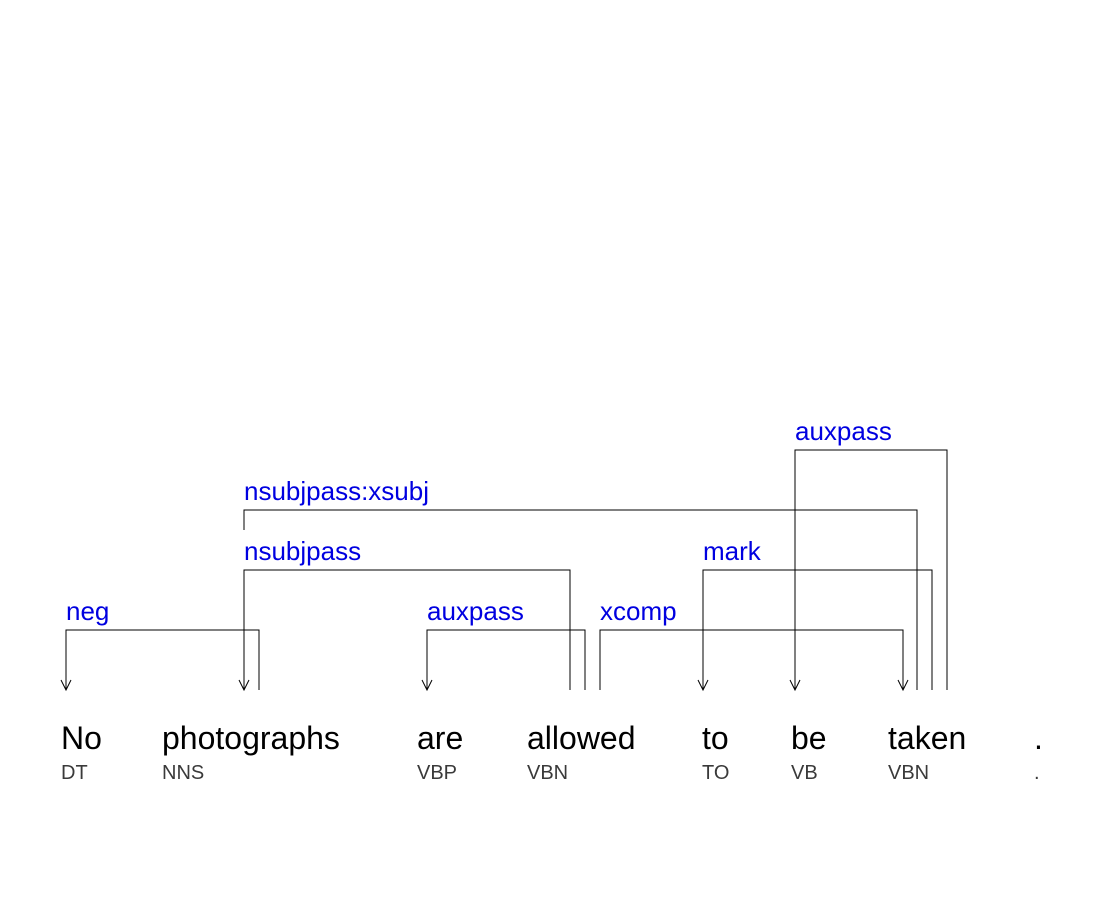 This screenshot has height=900, width=1099. What do you see at coordinates (580, 583) in the screenshot?
I see `arc-nsubjpass-xsubj: nsubjpass:xsubj` at bounding box center [580, 583].